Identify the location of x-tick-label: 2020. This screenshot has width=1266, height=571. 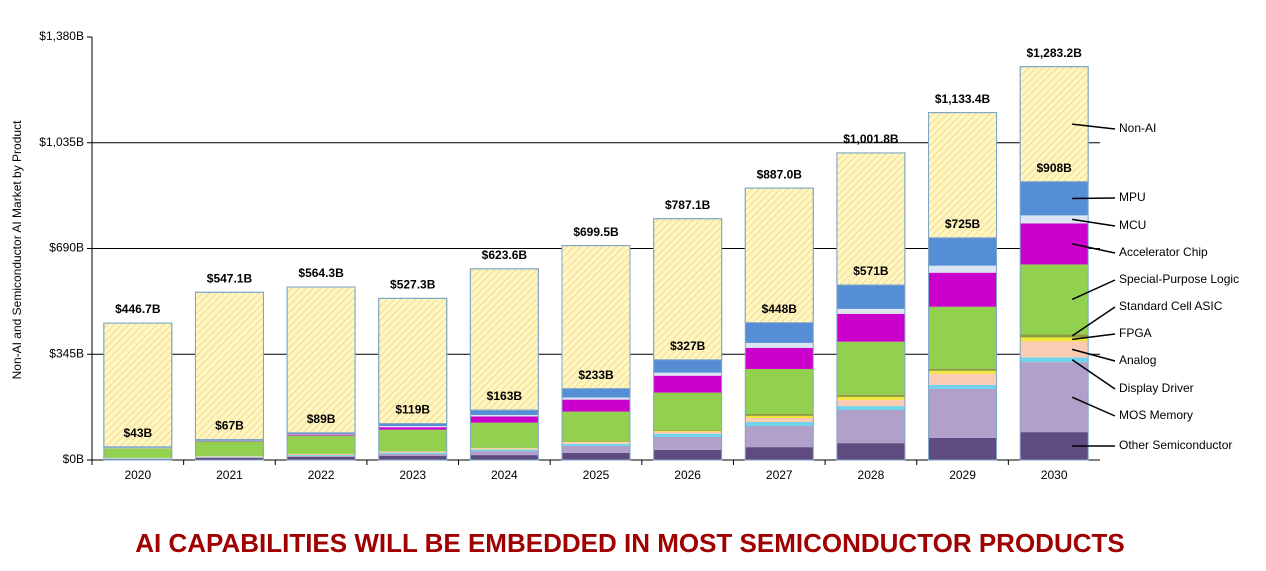
(137, 475).